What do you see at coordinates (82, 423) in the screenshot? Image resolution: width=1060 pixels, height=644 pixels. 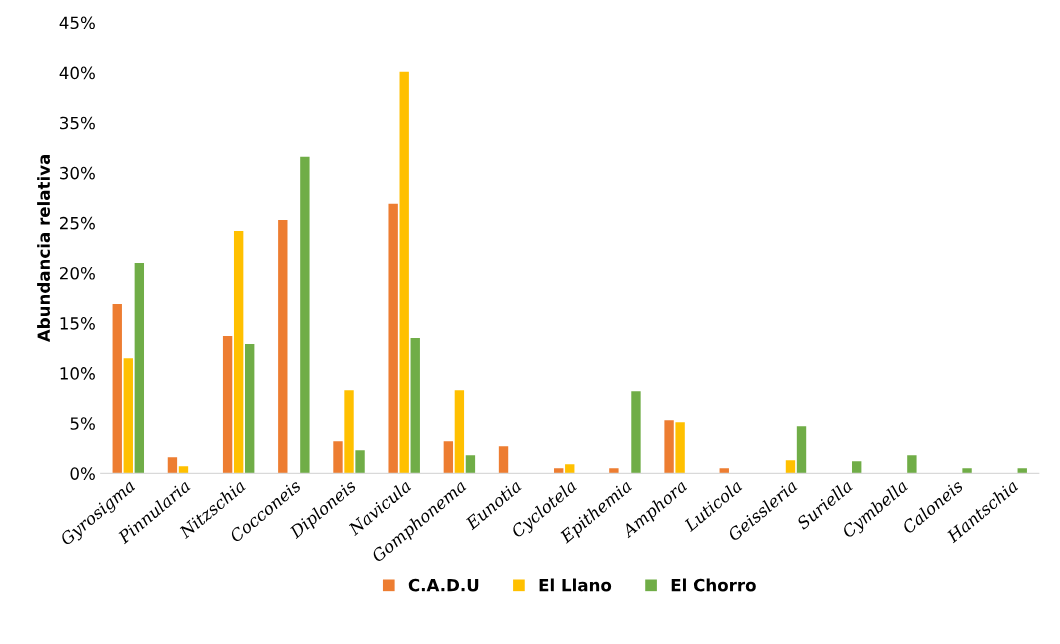 I see `y-tick-label: 5%` at bounding box center [82, 423].